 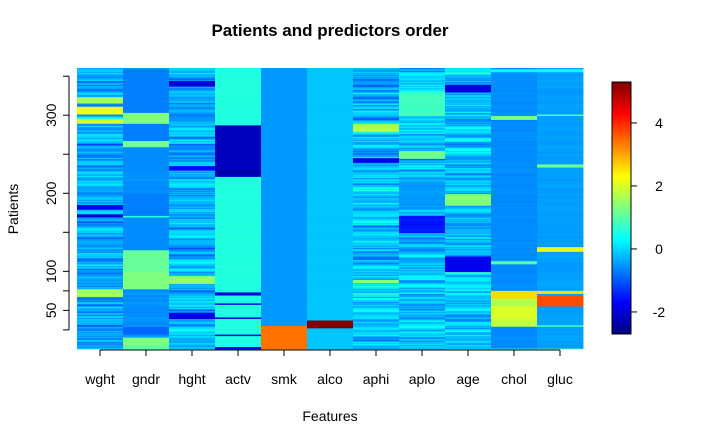 What do you see at coordinates (330, 379) in the screenshot?
I see `x-tick-label: alco` at bounding box center [330, 379].